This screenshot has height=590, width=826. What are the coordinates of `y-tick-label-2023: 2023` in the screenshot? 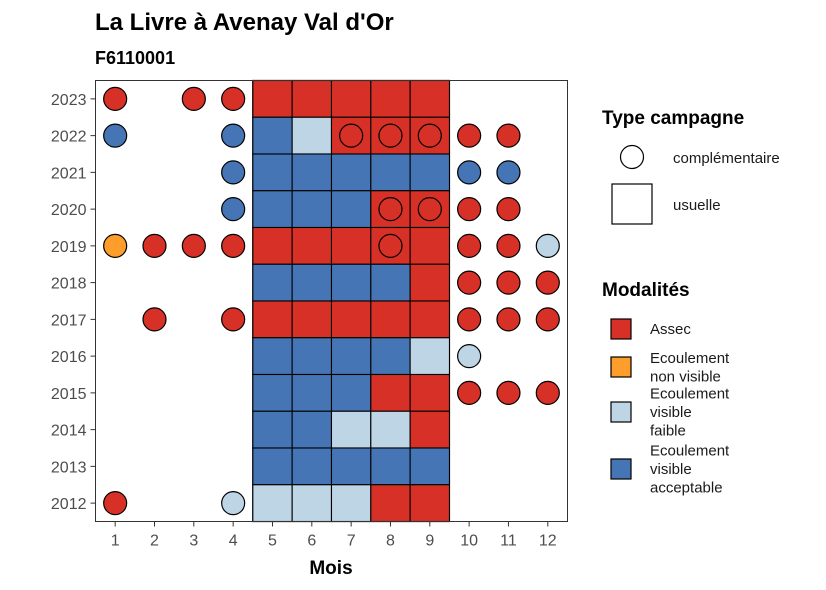 It's located at (69, 100).